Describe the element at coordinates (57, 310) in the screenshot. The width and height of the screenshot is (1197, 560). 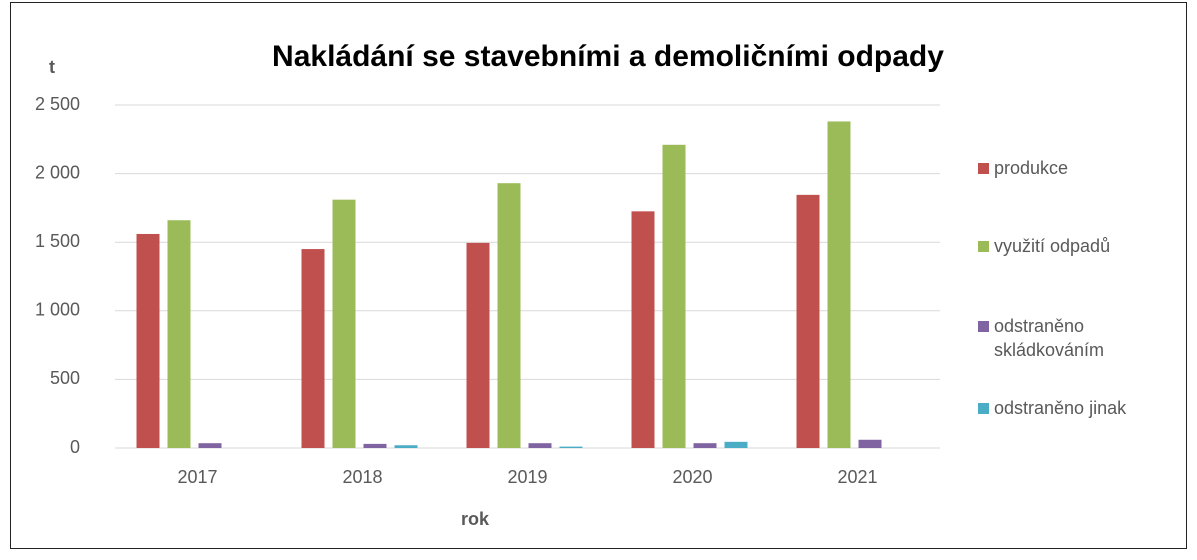
I see `y-tick-label: 1 000` at that location.